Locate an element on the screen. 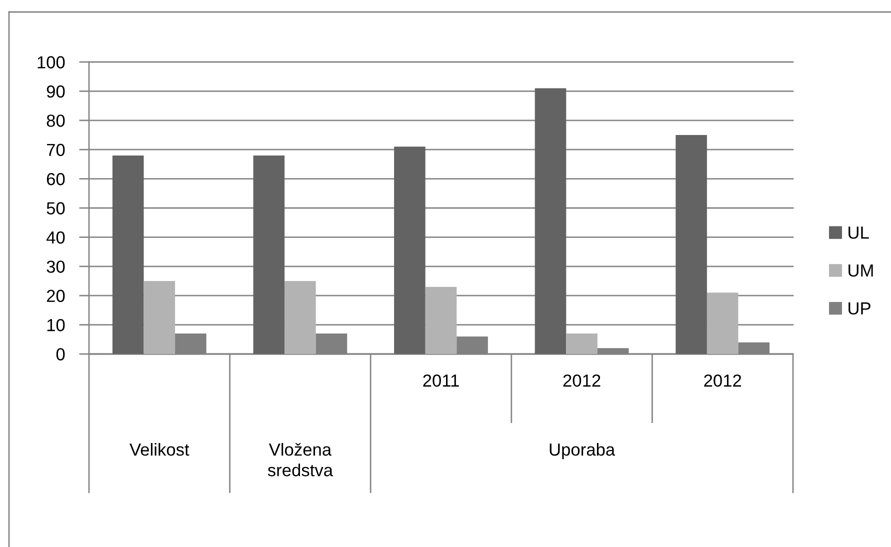 The image size is (891, 547). legend-label: UM is located at coordinates (860, 270).